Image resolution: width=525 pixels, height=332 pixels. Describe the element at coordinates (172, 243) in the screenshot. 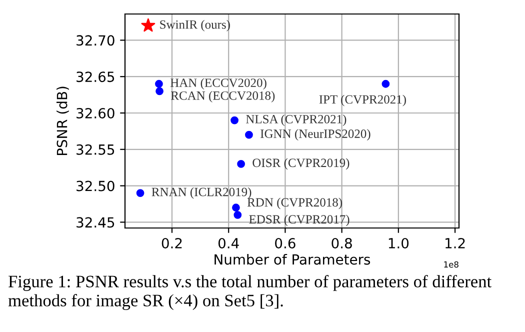

I see `x-tick-label: 0.2` at that location.